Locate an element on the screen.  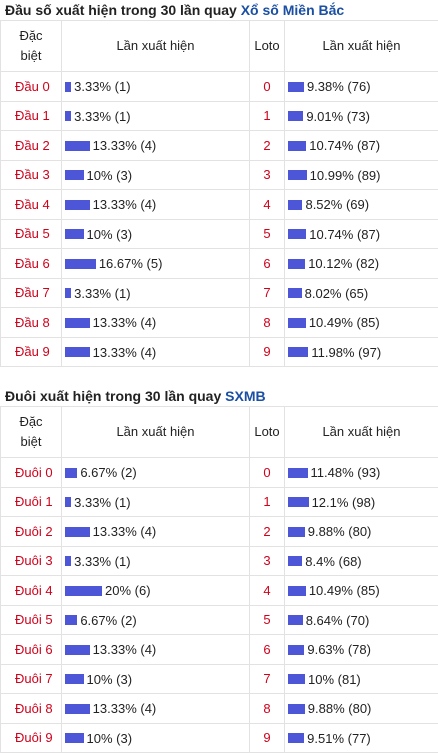
loto-number: 5 is located at coordinates (267, 233).